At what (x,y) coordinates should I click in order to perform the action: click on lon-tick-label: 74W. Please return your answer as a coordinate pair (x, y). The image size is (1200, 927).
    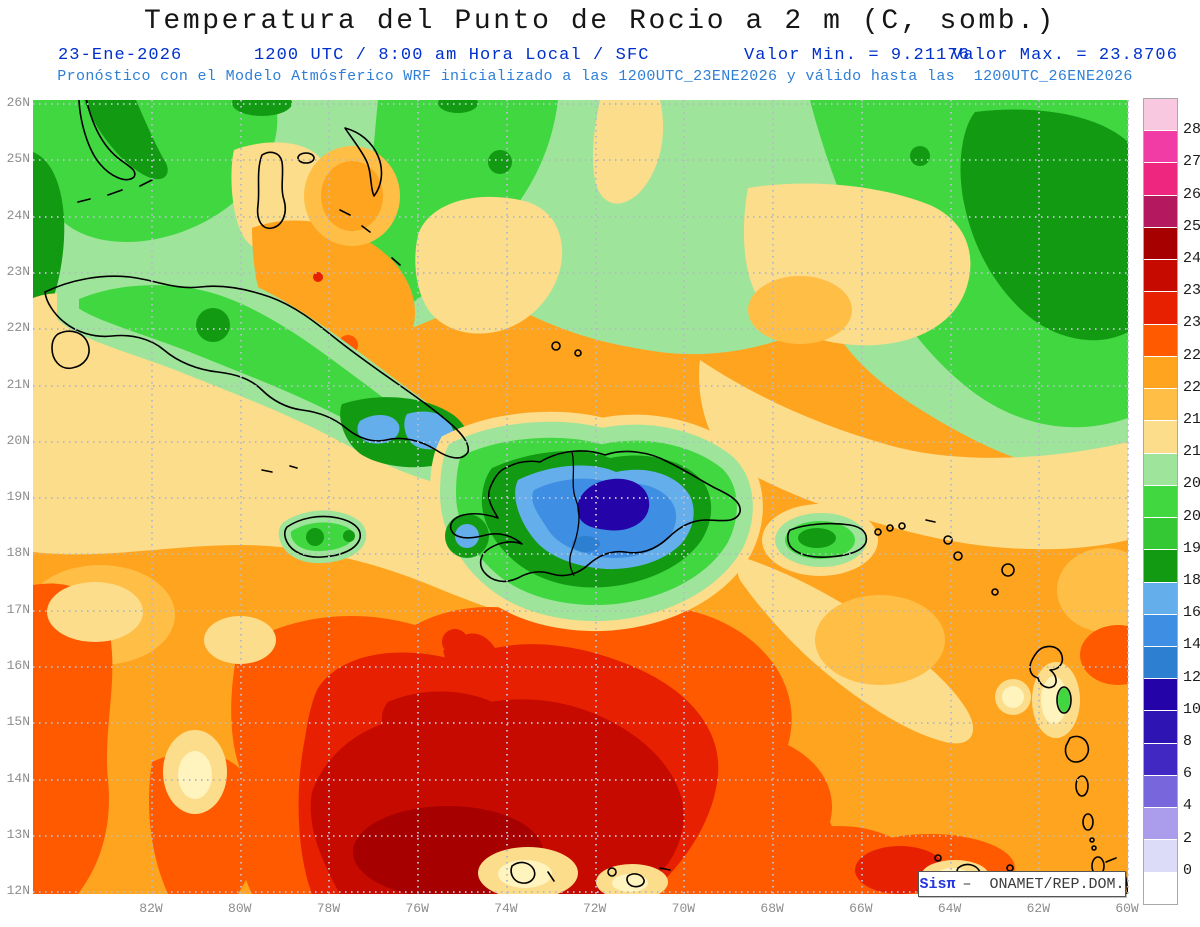
    Looking at the image, I should click on (506, 908).